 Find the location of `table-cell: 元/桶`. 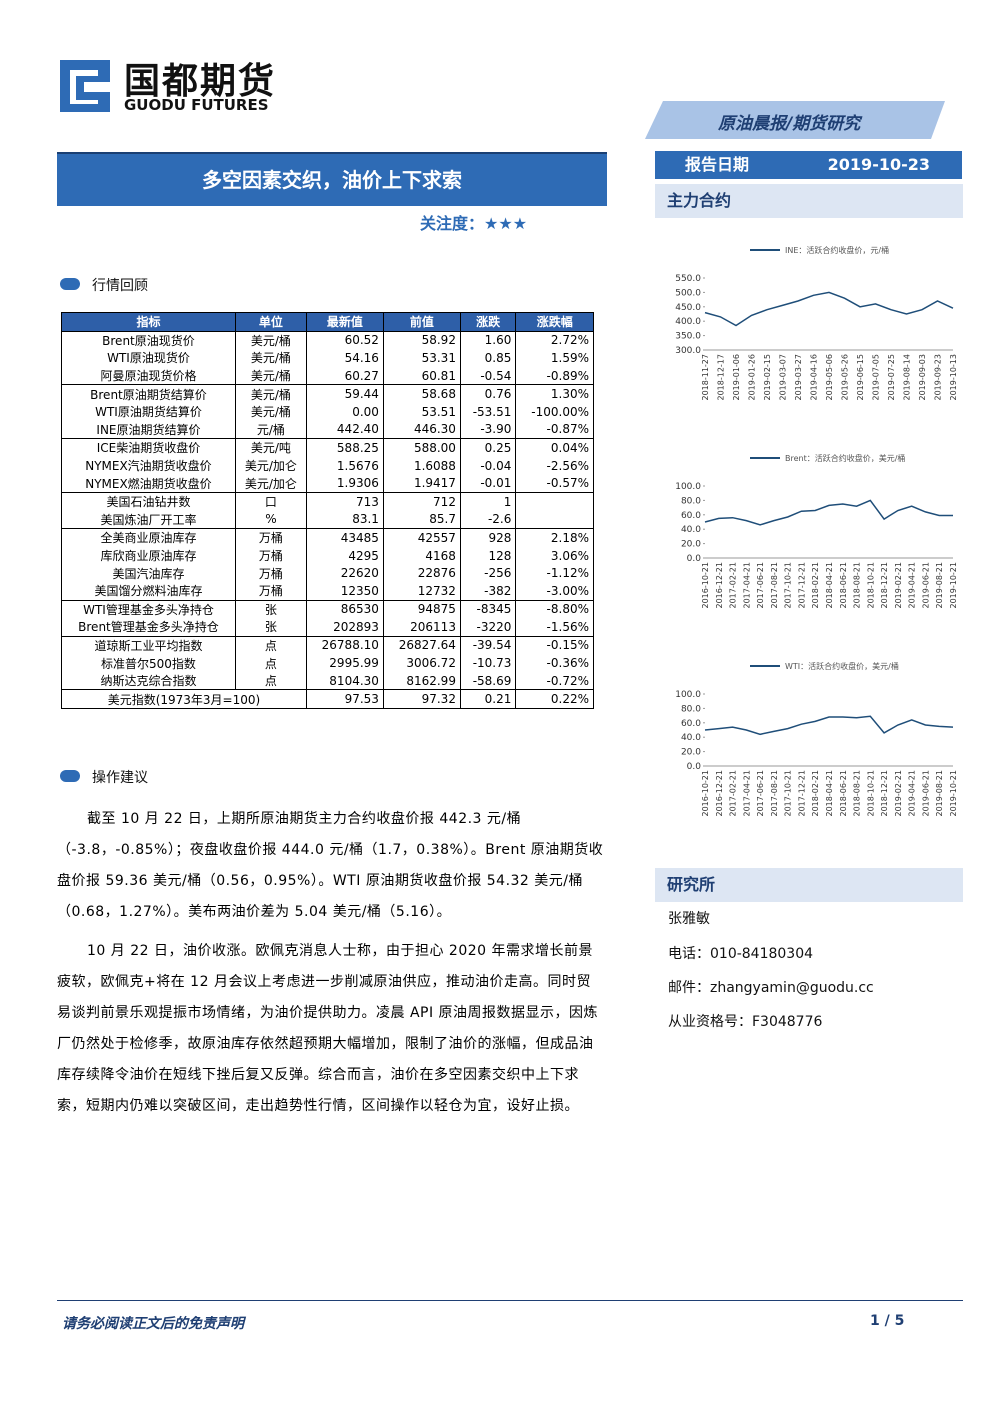

table-cell: 元/桶 is located at coordinates (270, 429).